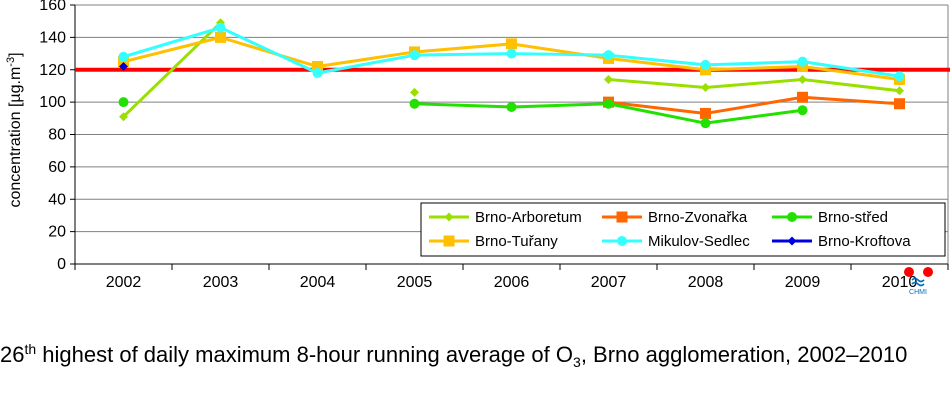  I want to click on legend-label: Brno-Arboretum, so click(528, 217).